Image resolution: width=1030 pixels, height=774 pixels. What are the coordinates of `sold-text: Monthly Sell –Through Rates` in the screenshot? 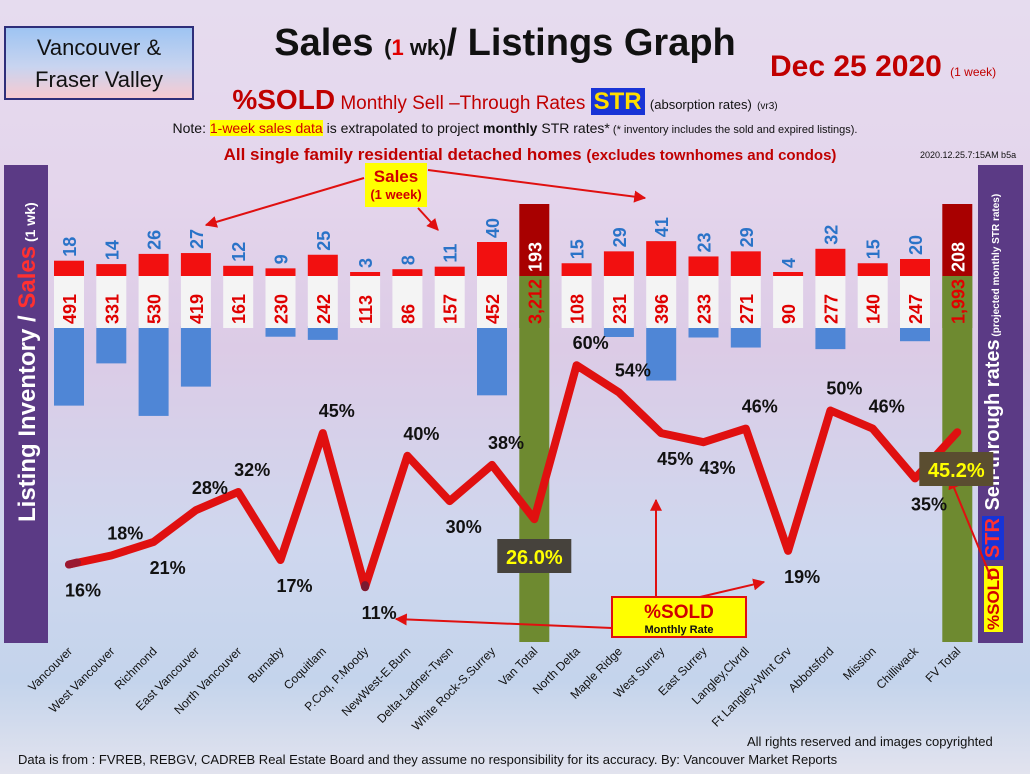 It's located at (463, 103).